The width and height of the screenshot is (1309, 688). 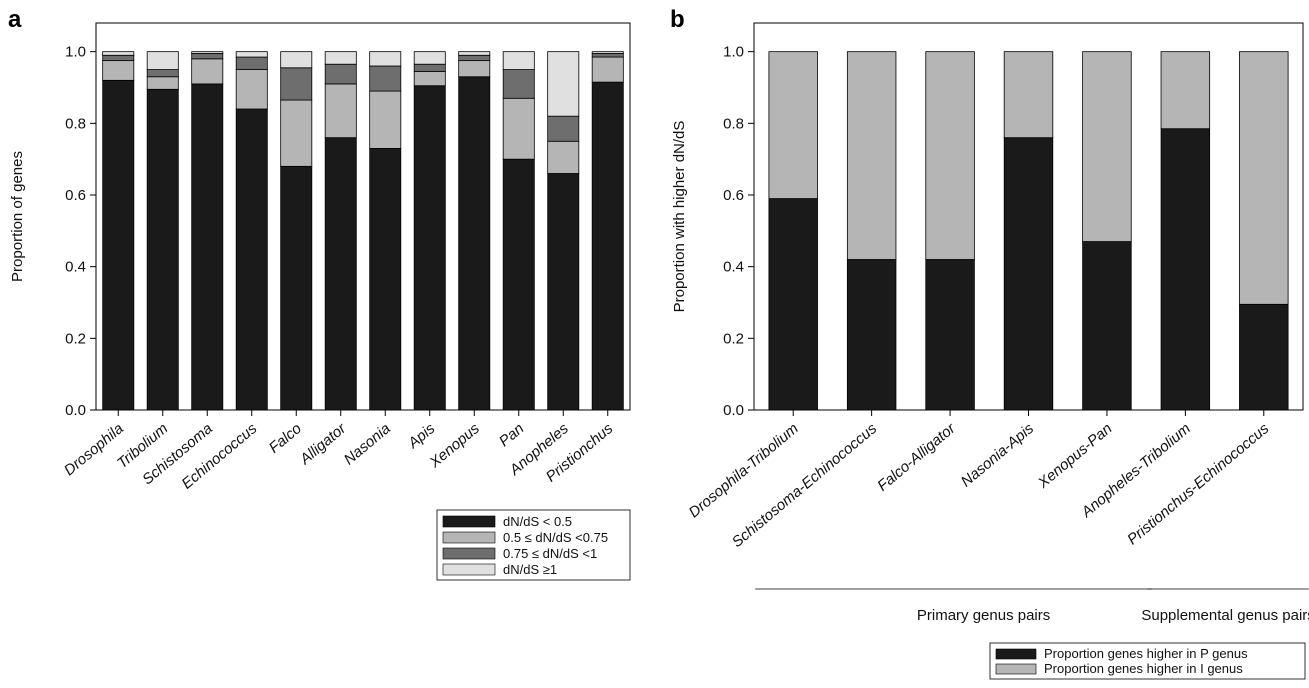 What do you see at coordinates (15, 19) in the screenshot?
I see `panel-a-label: a` at bounding box center [15, 19].